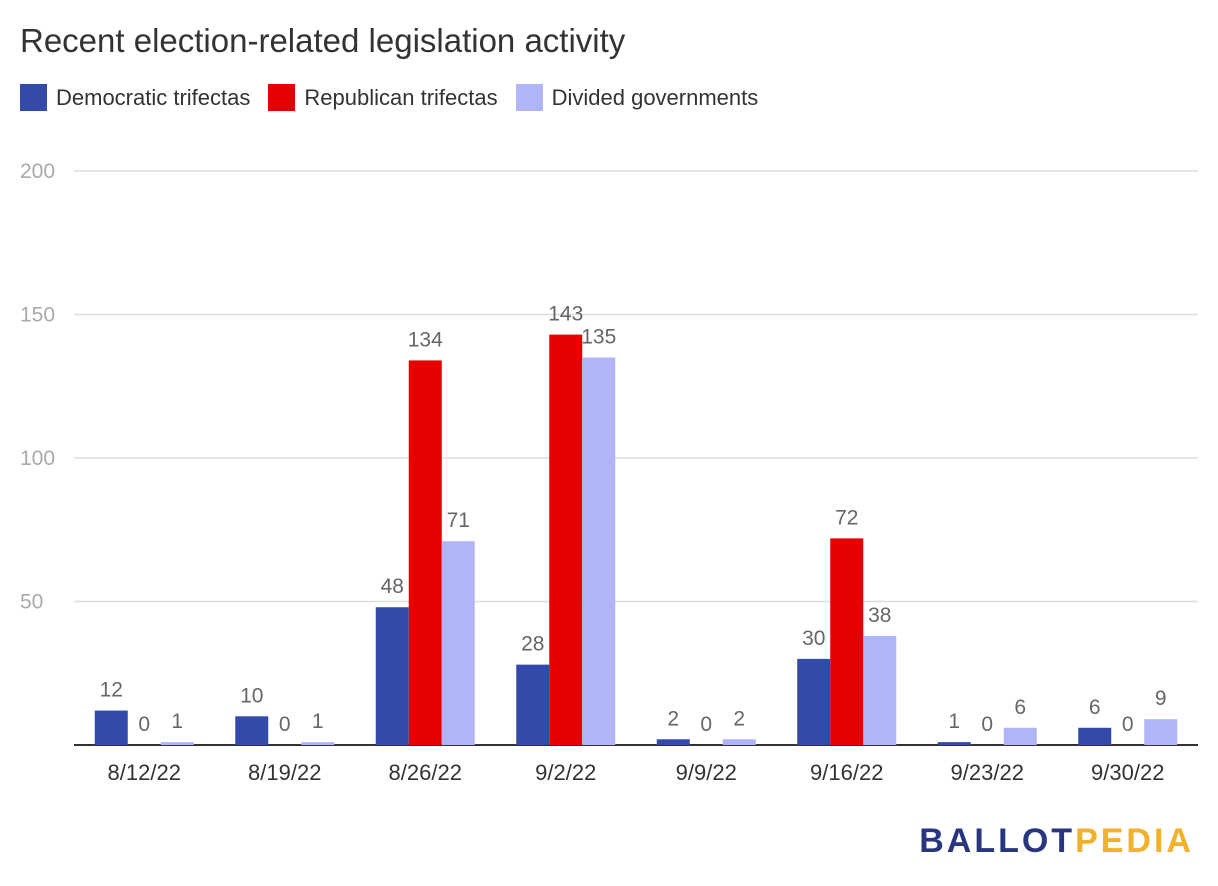 This screenshot has width=1218, height=886. What do you see at coordinates (177, 743) in the screenshot?
I see `bar-s2-c0` at bounding box center [177, 743].